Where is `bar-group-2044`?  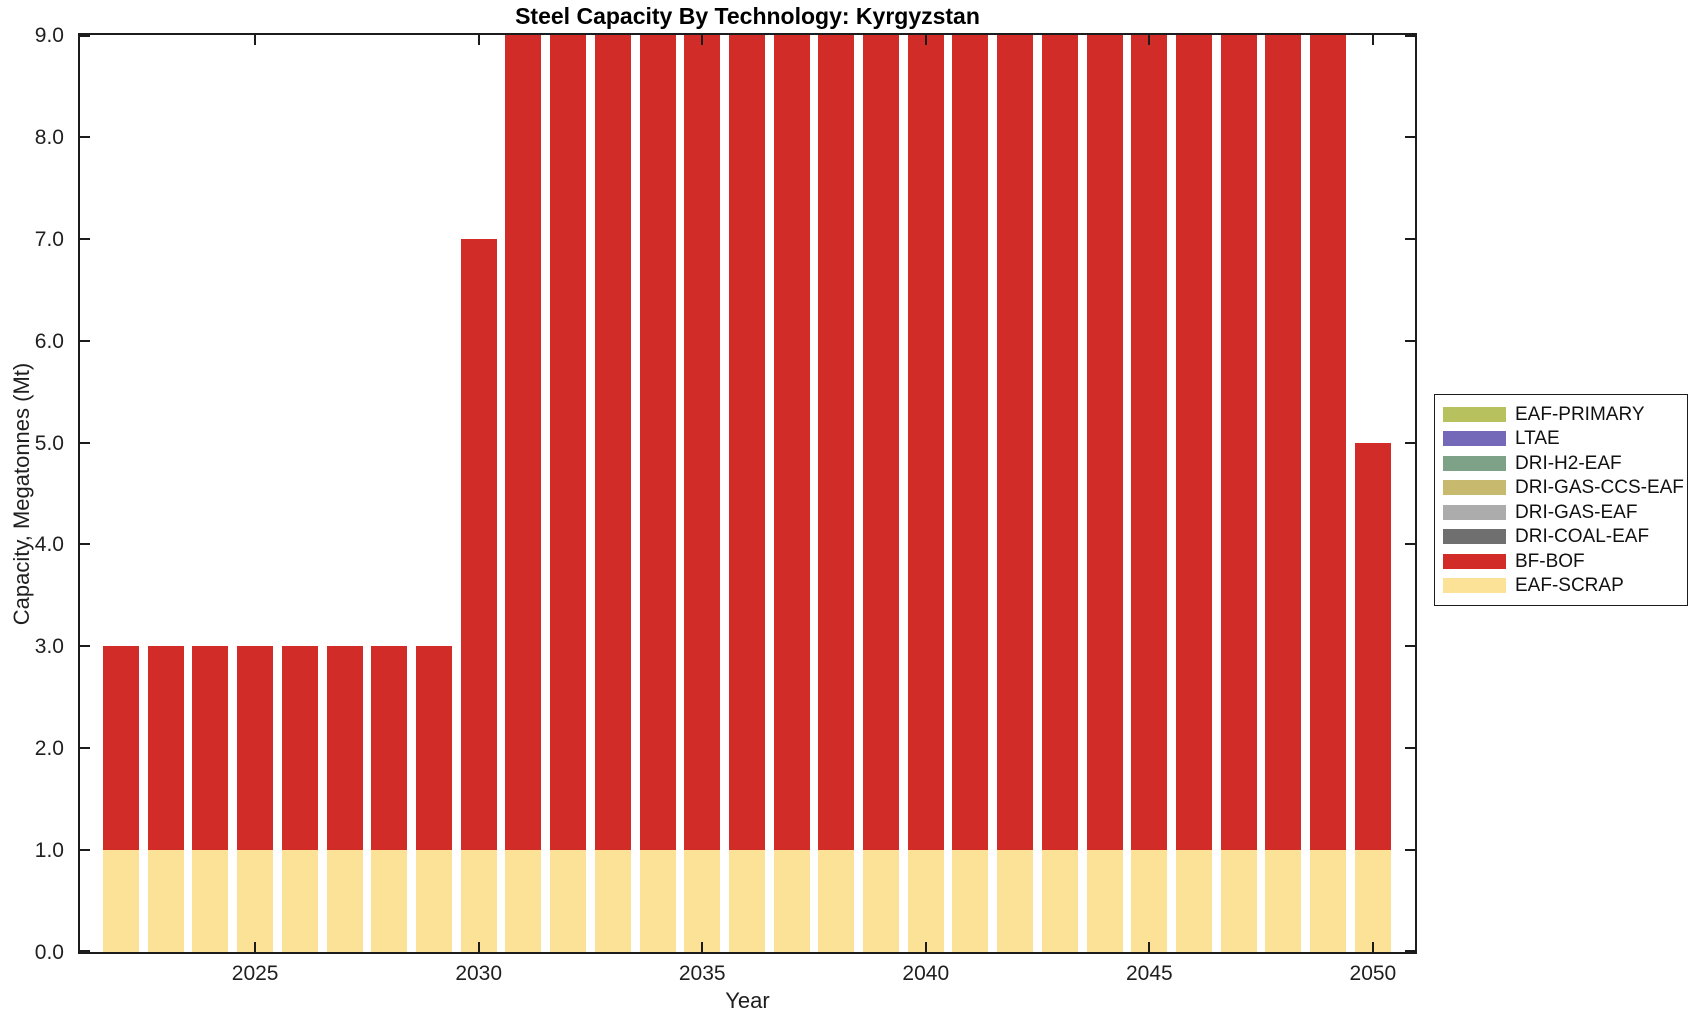 bar-group-2044 is located at coordinates (1104, 493).